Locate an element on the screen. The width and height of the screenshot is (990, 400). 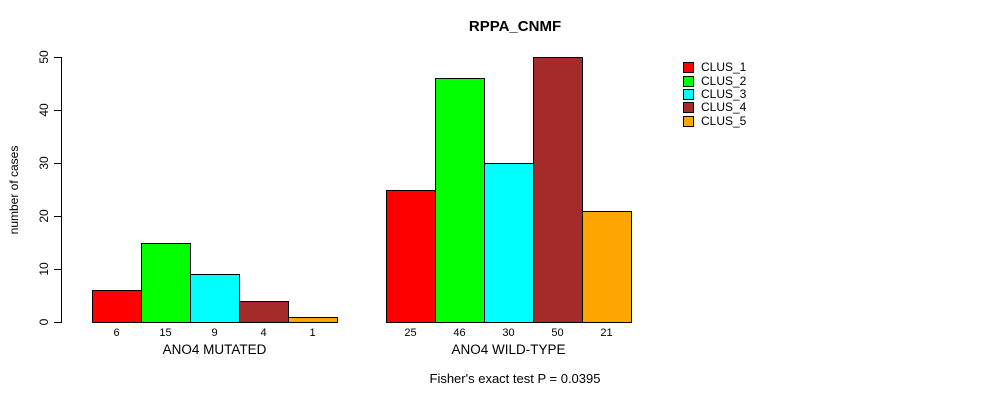
y-axis-label: number of cases is located at coordinates (14, 190).